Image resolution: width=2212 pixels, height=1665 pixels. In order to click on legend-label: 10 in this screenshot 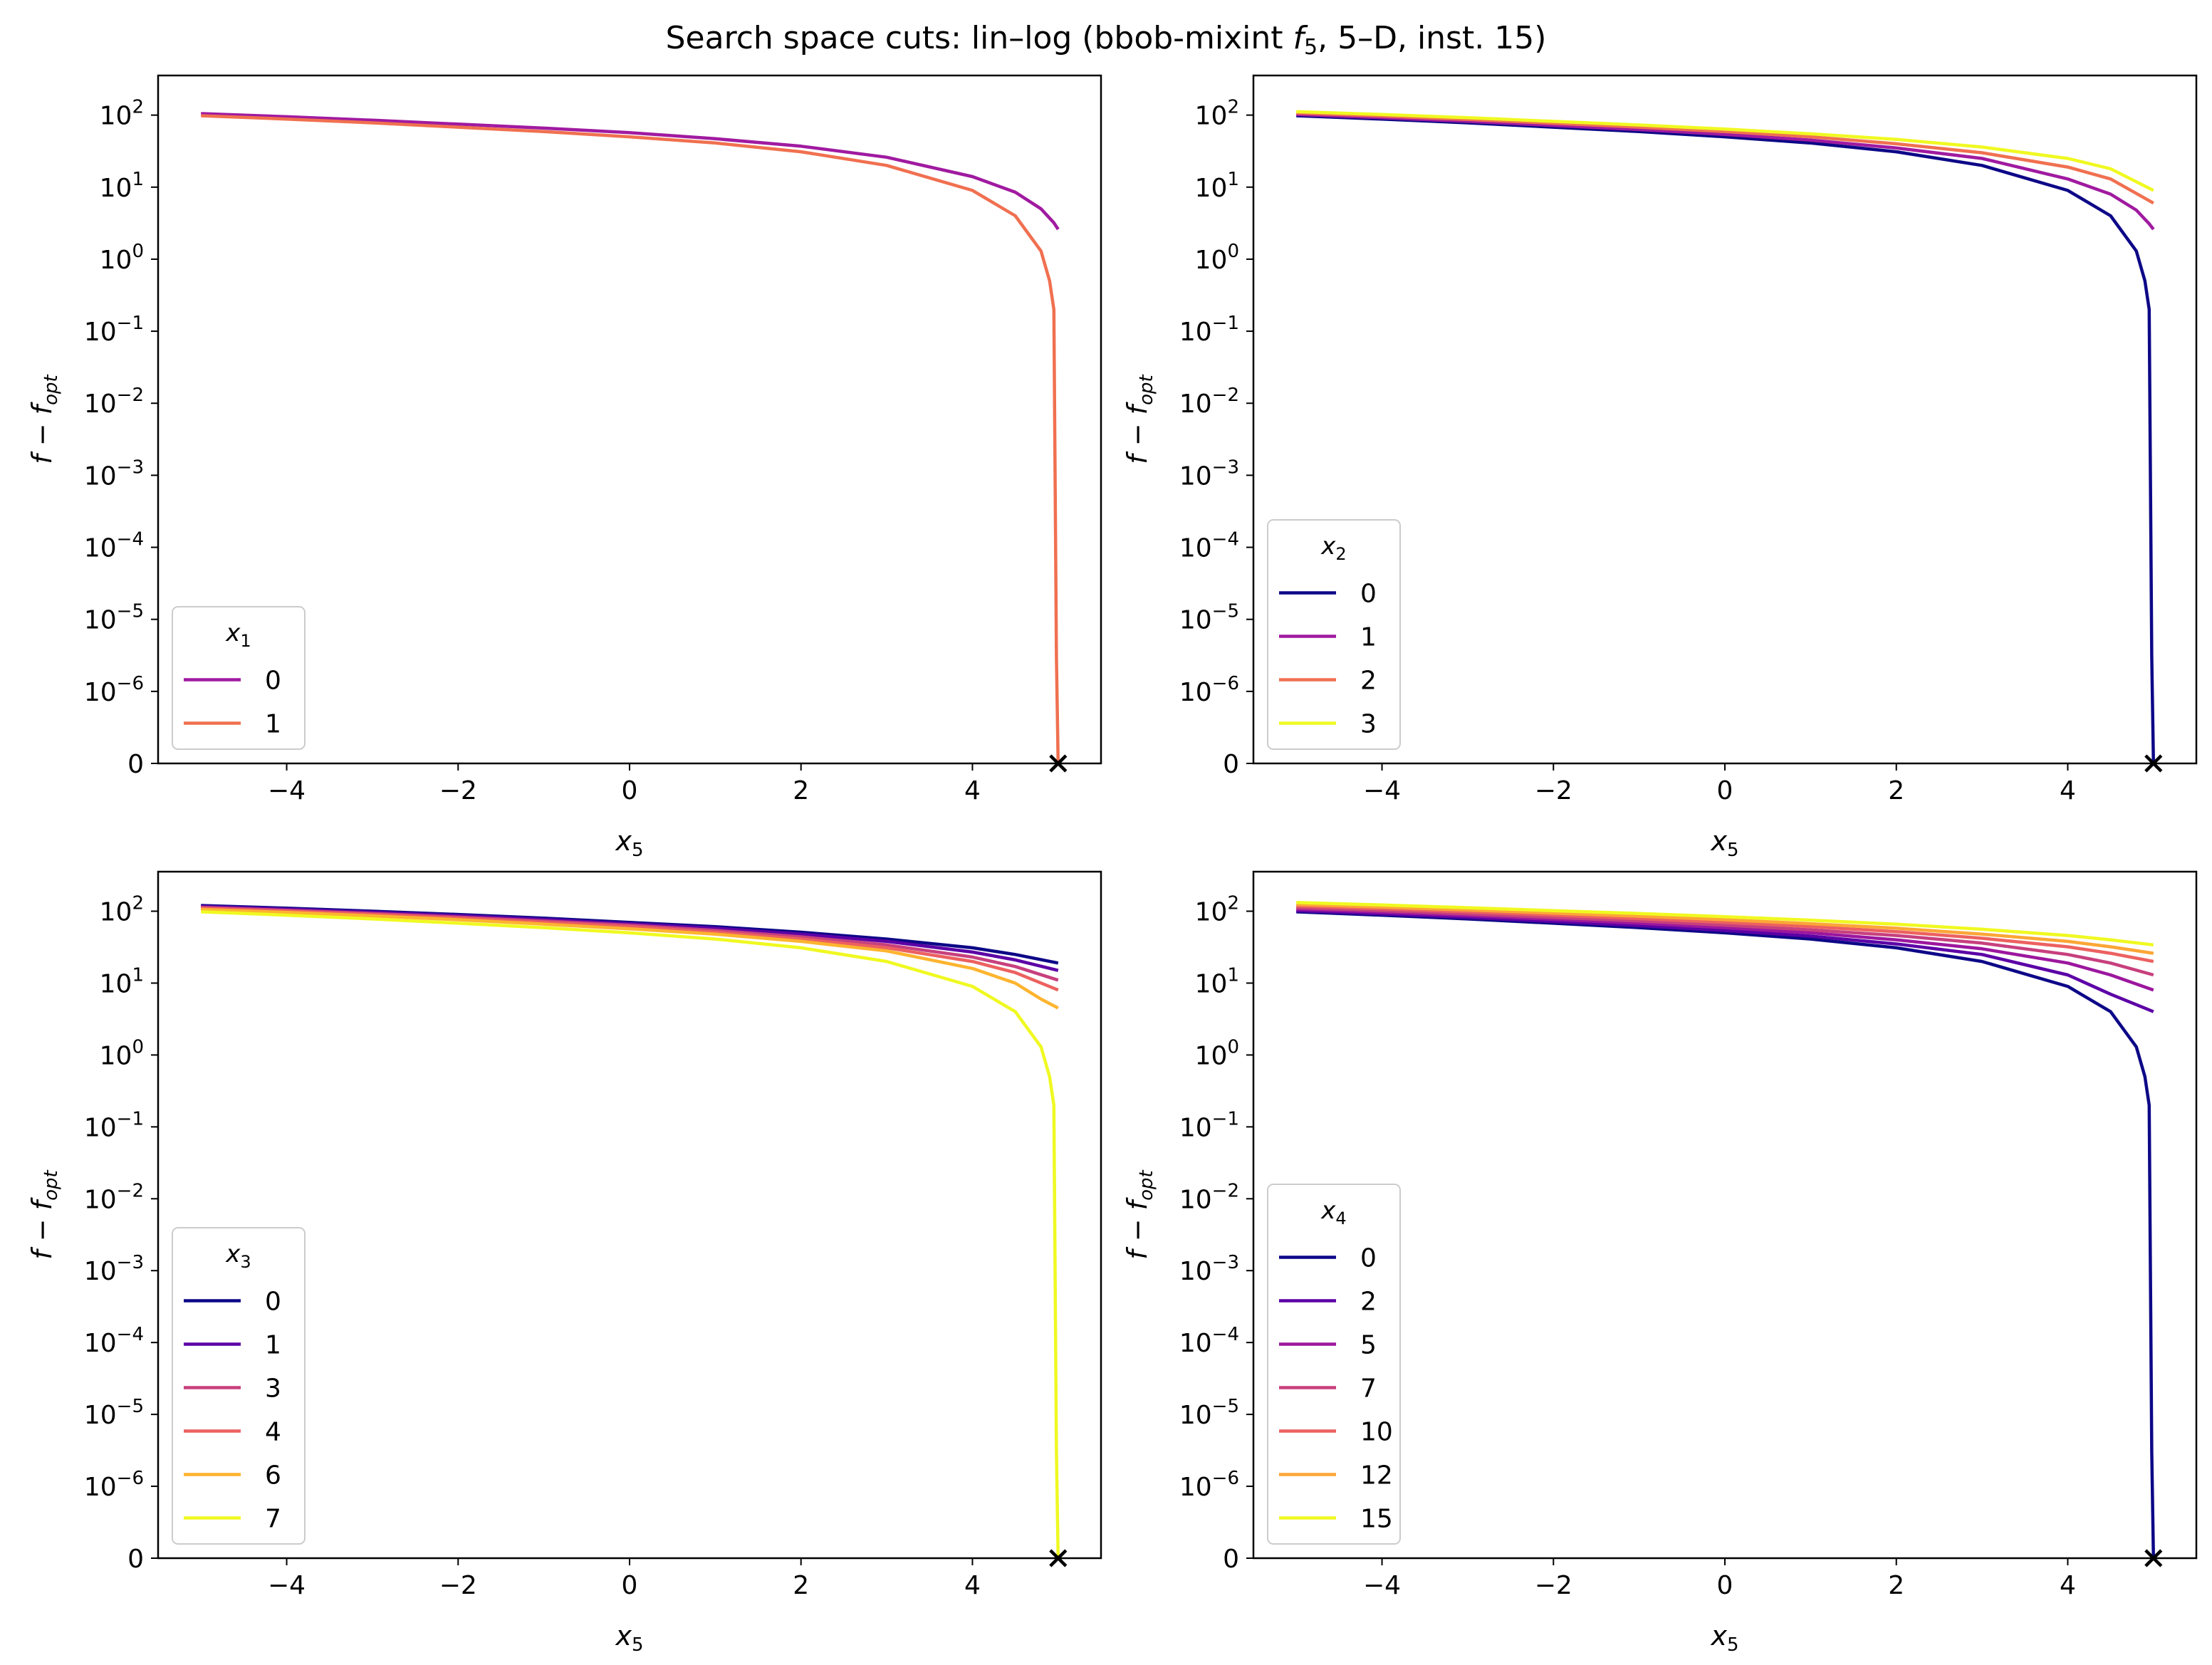, I will do `click(1376, 1433)`.